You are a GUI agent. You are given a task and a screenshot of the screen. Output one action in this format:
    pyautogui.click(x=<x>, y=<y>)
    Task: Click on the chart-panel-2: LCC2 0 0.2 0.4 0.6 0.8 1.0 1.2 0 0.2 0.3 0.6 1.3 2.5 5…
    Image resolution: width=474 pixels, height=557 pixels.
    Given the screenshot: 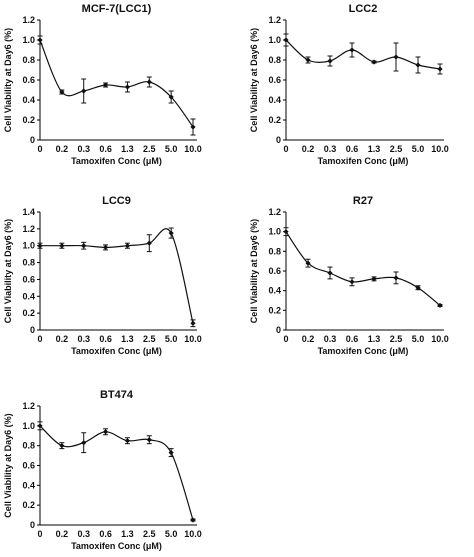 What is the action you would take?
    pyautogui.click(x=349, y=84)
    